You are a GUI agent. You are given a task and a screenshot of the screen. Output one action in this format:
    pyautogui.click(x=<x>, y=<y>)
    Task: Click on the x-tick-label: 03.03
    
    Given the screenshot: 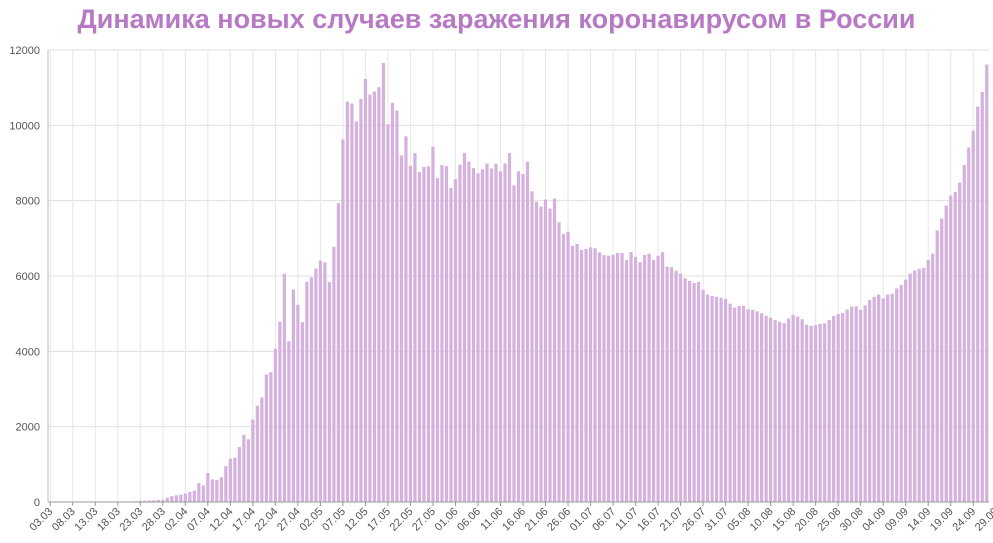 What is the action you would take?
    pyautogui.click(x=41, y=520)
    